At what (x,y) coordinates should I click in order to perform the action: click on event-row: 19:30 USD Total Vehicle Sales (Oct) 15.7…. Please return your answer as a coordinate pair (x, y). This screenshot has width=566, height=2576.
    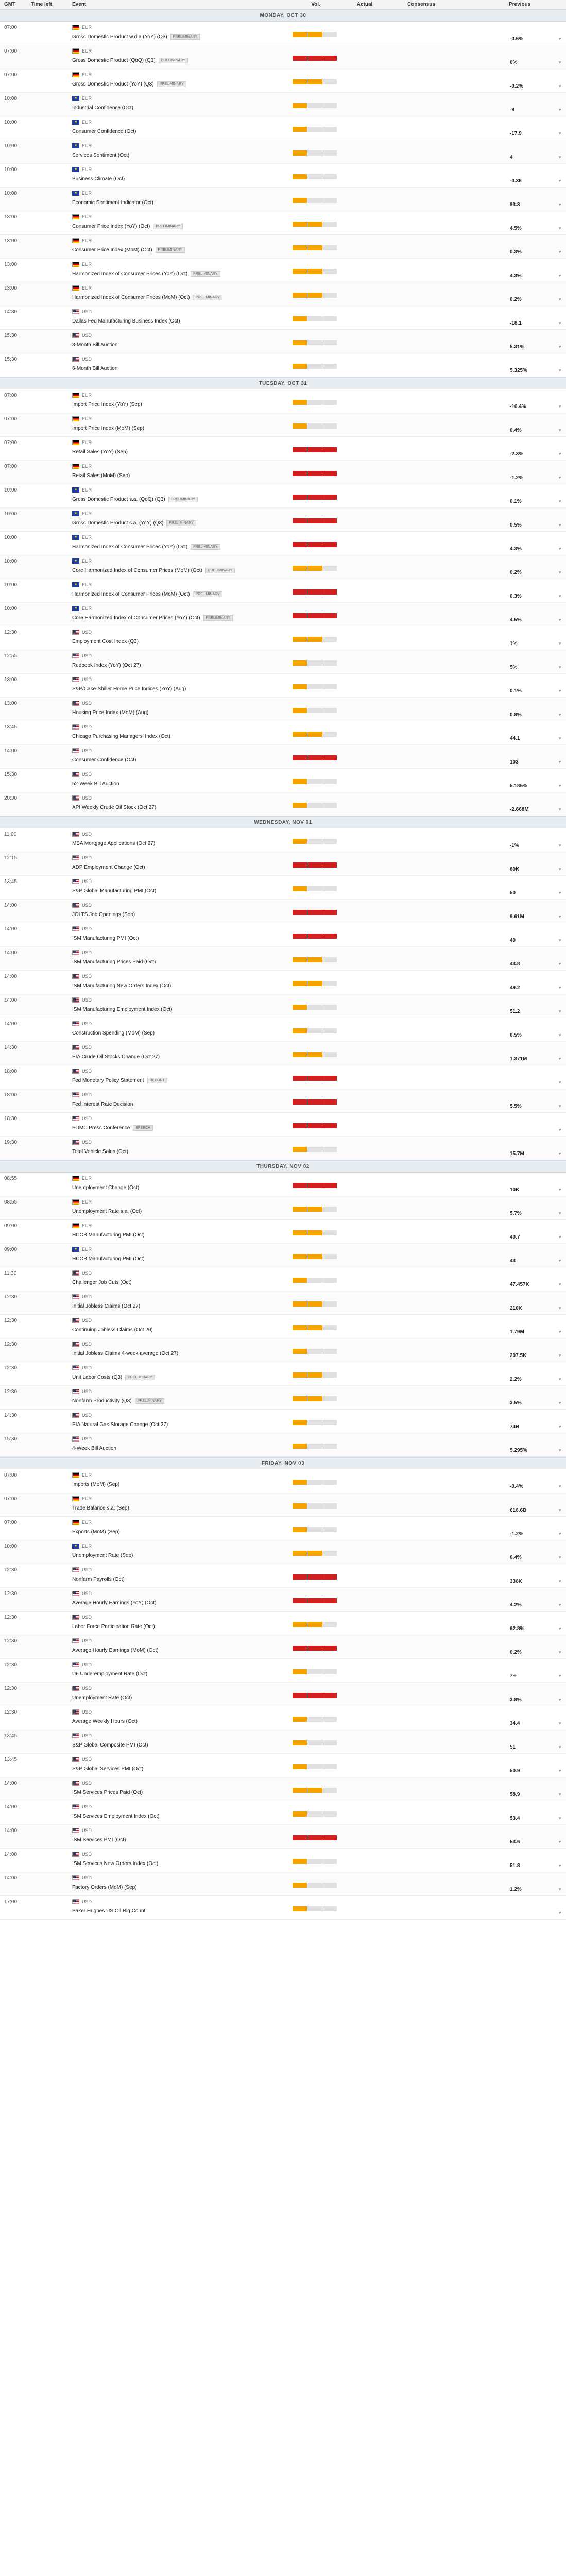
    Looking at the image, I should click on (283, 1148).